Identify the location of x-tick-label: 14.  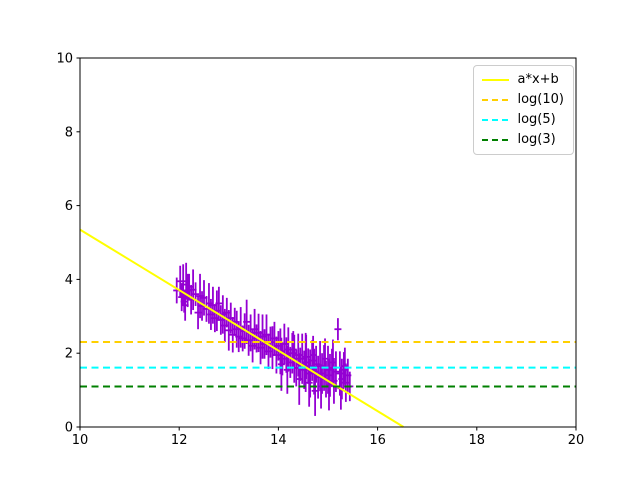
(278, 440).